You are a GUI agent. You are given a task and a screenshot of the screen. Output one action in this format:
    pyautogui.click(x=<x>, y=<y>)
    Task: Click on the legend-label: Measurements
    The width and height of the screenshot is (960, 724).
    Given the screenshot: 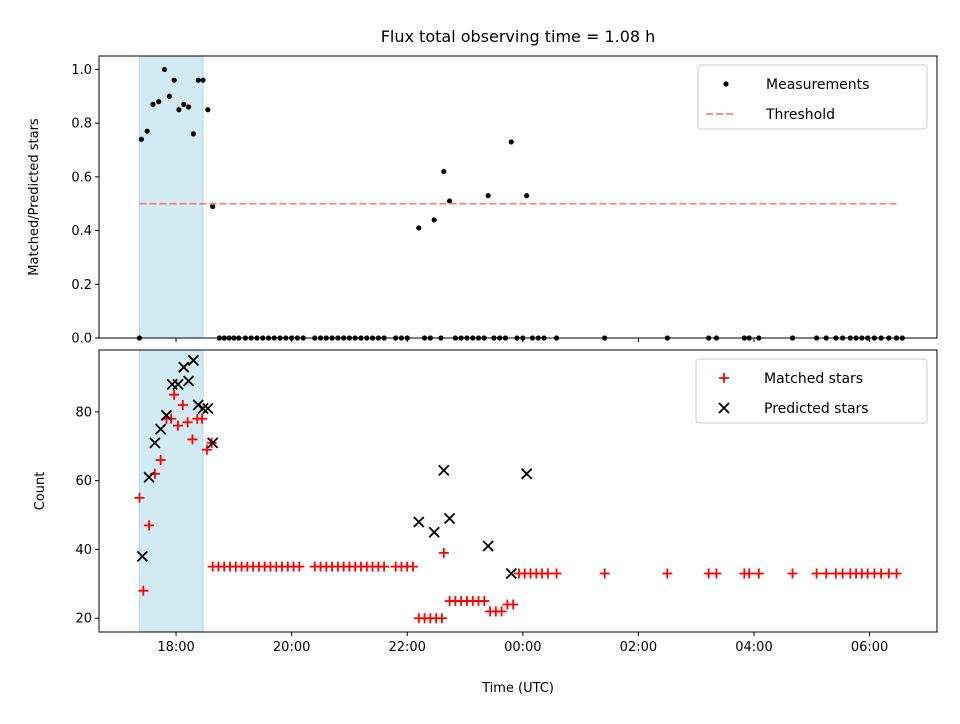 What is the action you would take?
    pyautogui.click(x=817, y=85)
    